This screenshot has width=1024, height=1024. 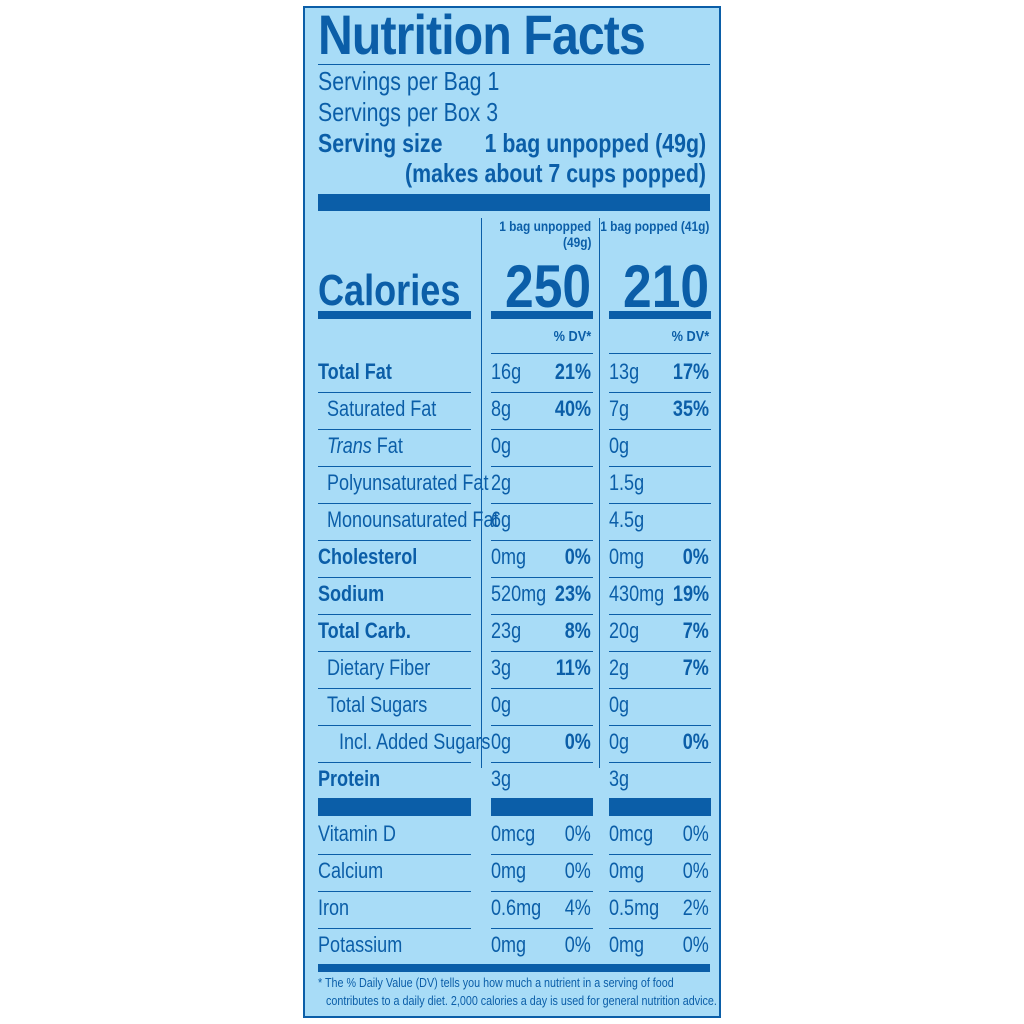 I want to click on amount-col2: 0mg, so click(x=627, y=556).